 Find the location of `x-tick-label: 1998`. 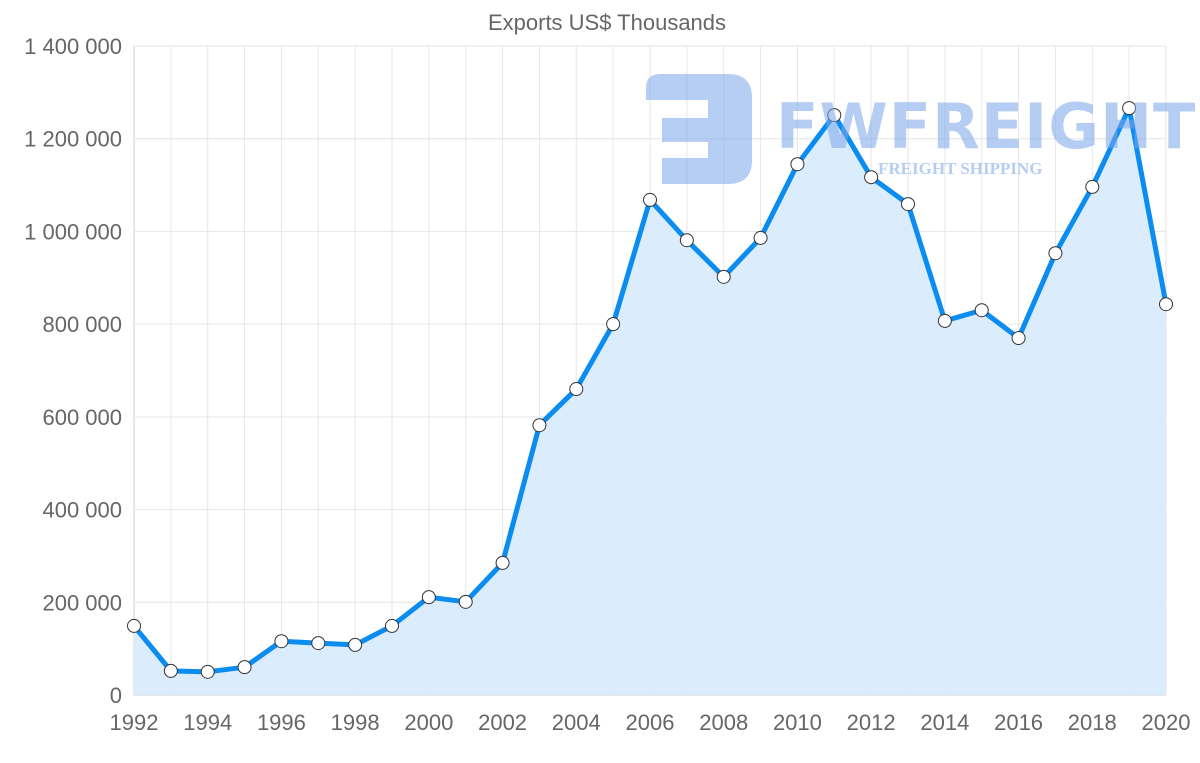

x-tick-label: 1998 is located at coordinates (355, 722).